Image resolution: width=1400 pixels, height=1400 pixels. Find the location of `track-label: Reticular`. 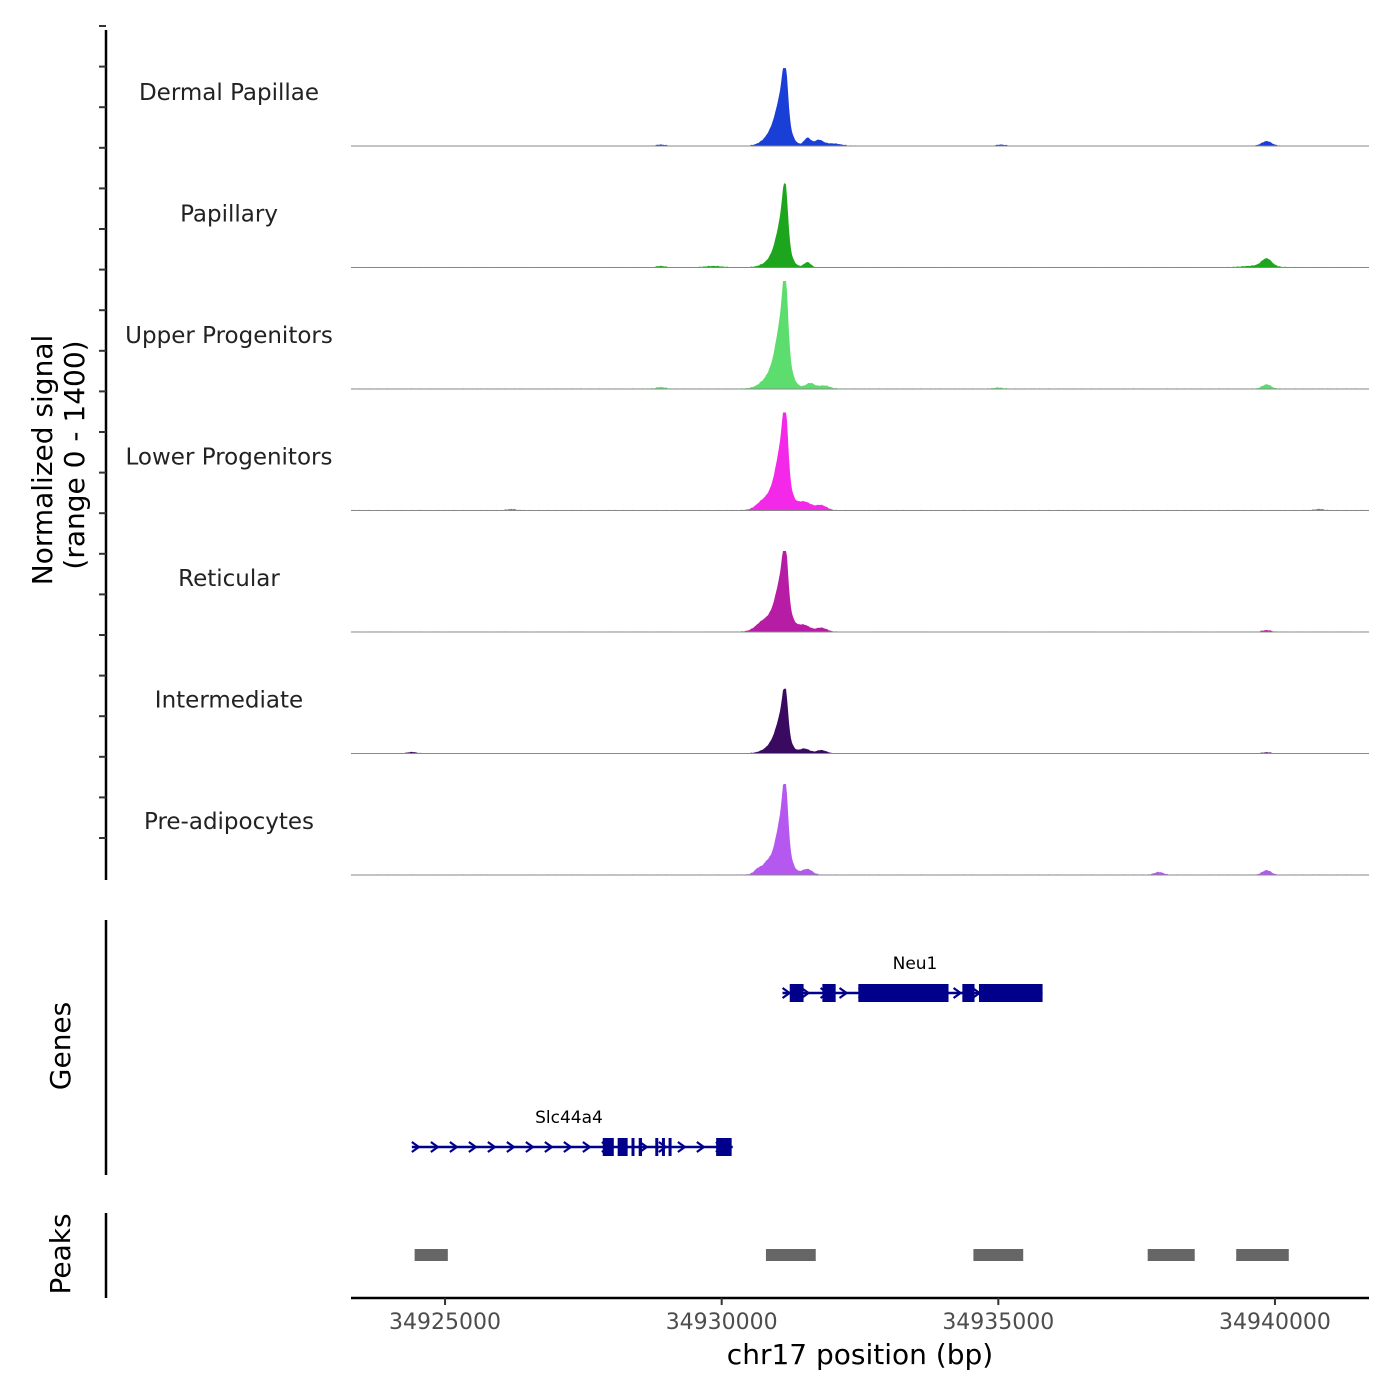

track-label: Reticular is located at coordinates (229, 579).